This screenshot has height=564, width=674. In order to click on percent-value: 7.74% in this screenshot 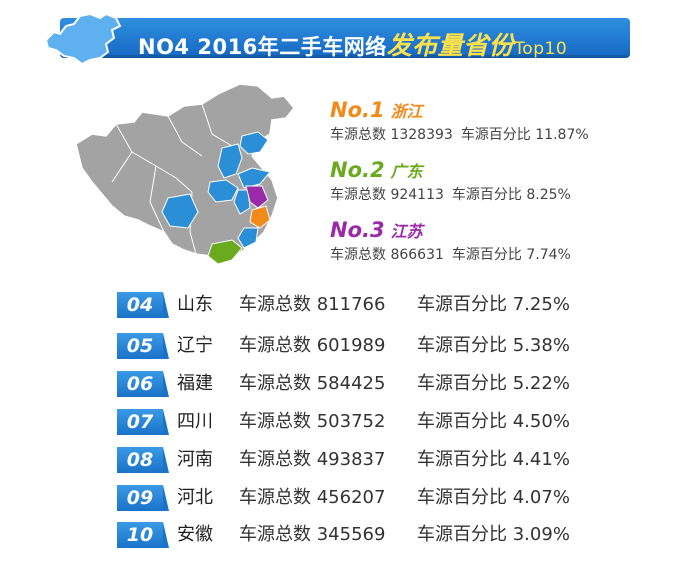, I will do `click(548, 255)`.